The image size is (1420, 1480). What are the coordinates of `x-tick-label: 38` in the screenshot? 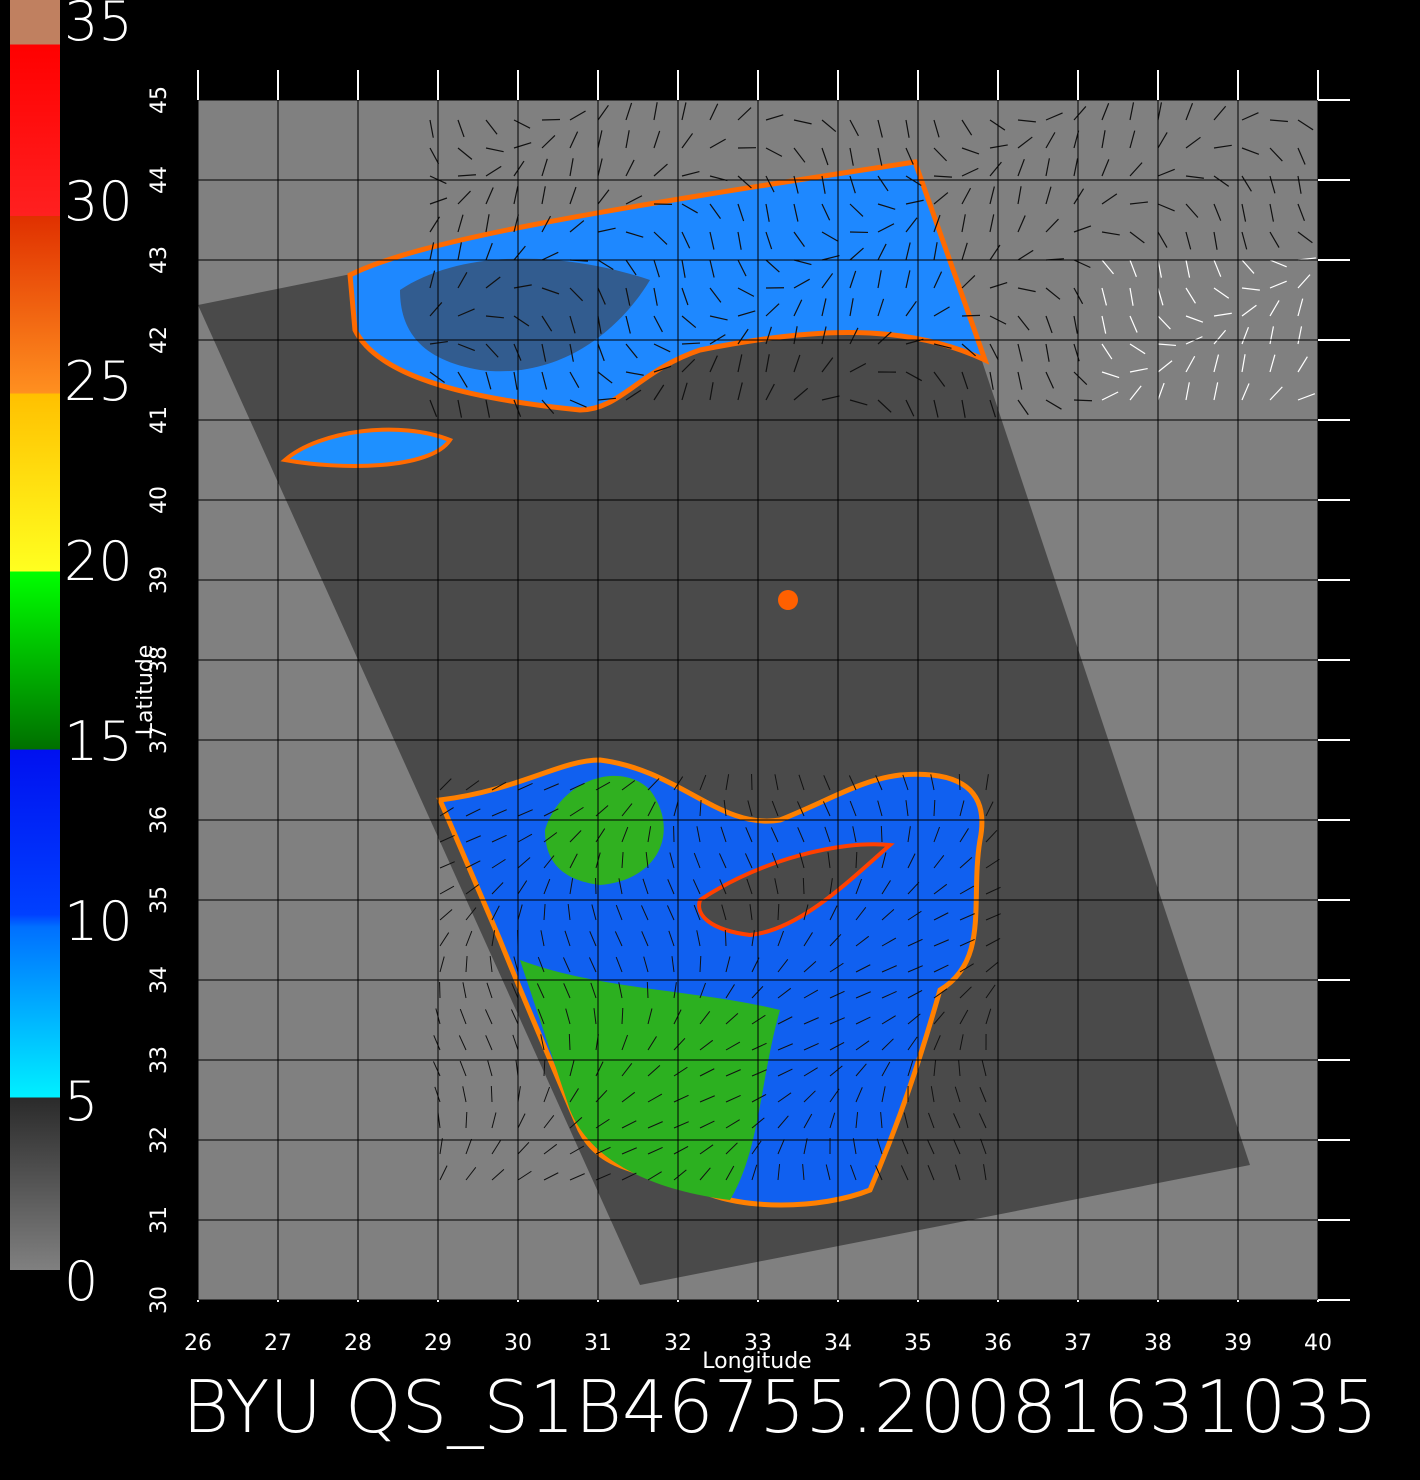 It's located at (1158, 1343).